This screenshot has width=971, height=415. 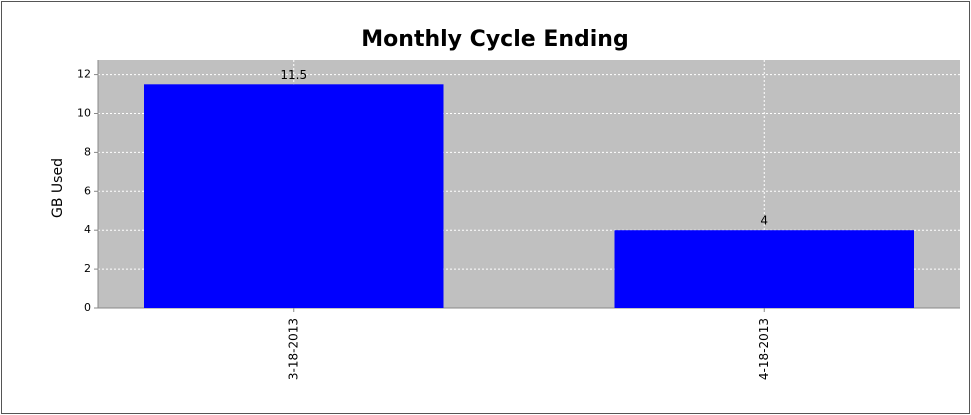 I want to click on y-tick-label: 2, so click(x=87, y=268).